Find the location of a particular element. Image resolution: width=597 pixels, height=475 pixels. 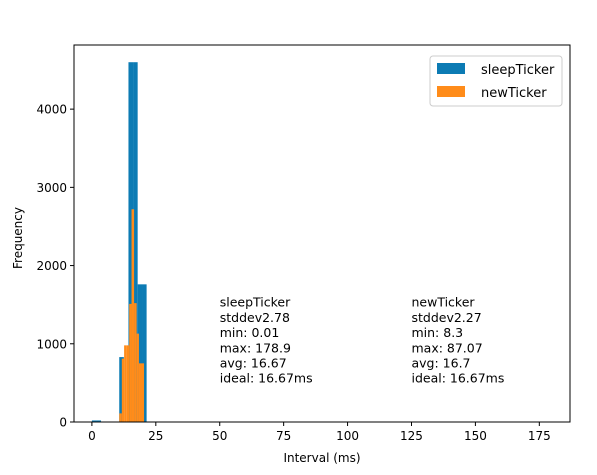

y-axis-ticks: 0 1000 2000 3000 4000 is located at coordinates (55, 266).